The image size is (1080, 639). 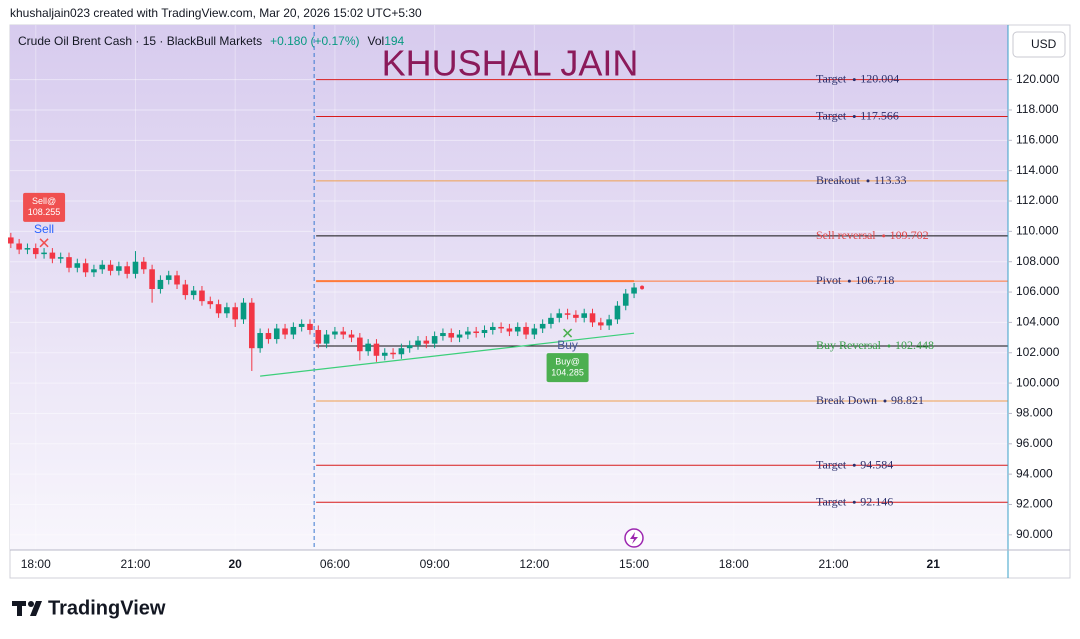 What do you see at coordinates (1038, 291) in the screenshot?
I see `y-tick-label: 106.000` at bounding box center [1038, 291].